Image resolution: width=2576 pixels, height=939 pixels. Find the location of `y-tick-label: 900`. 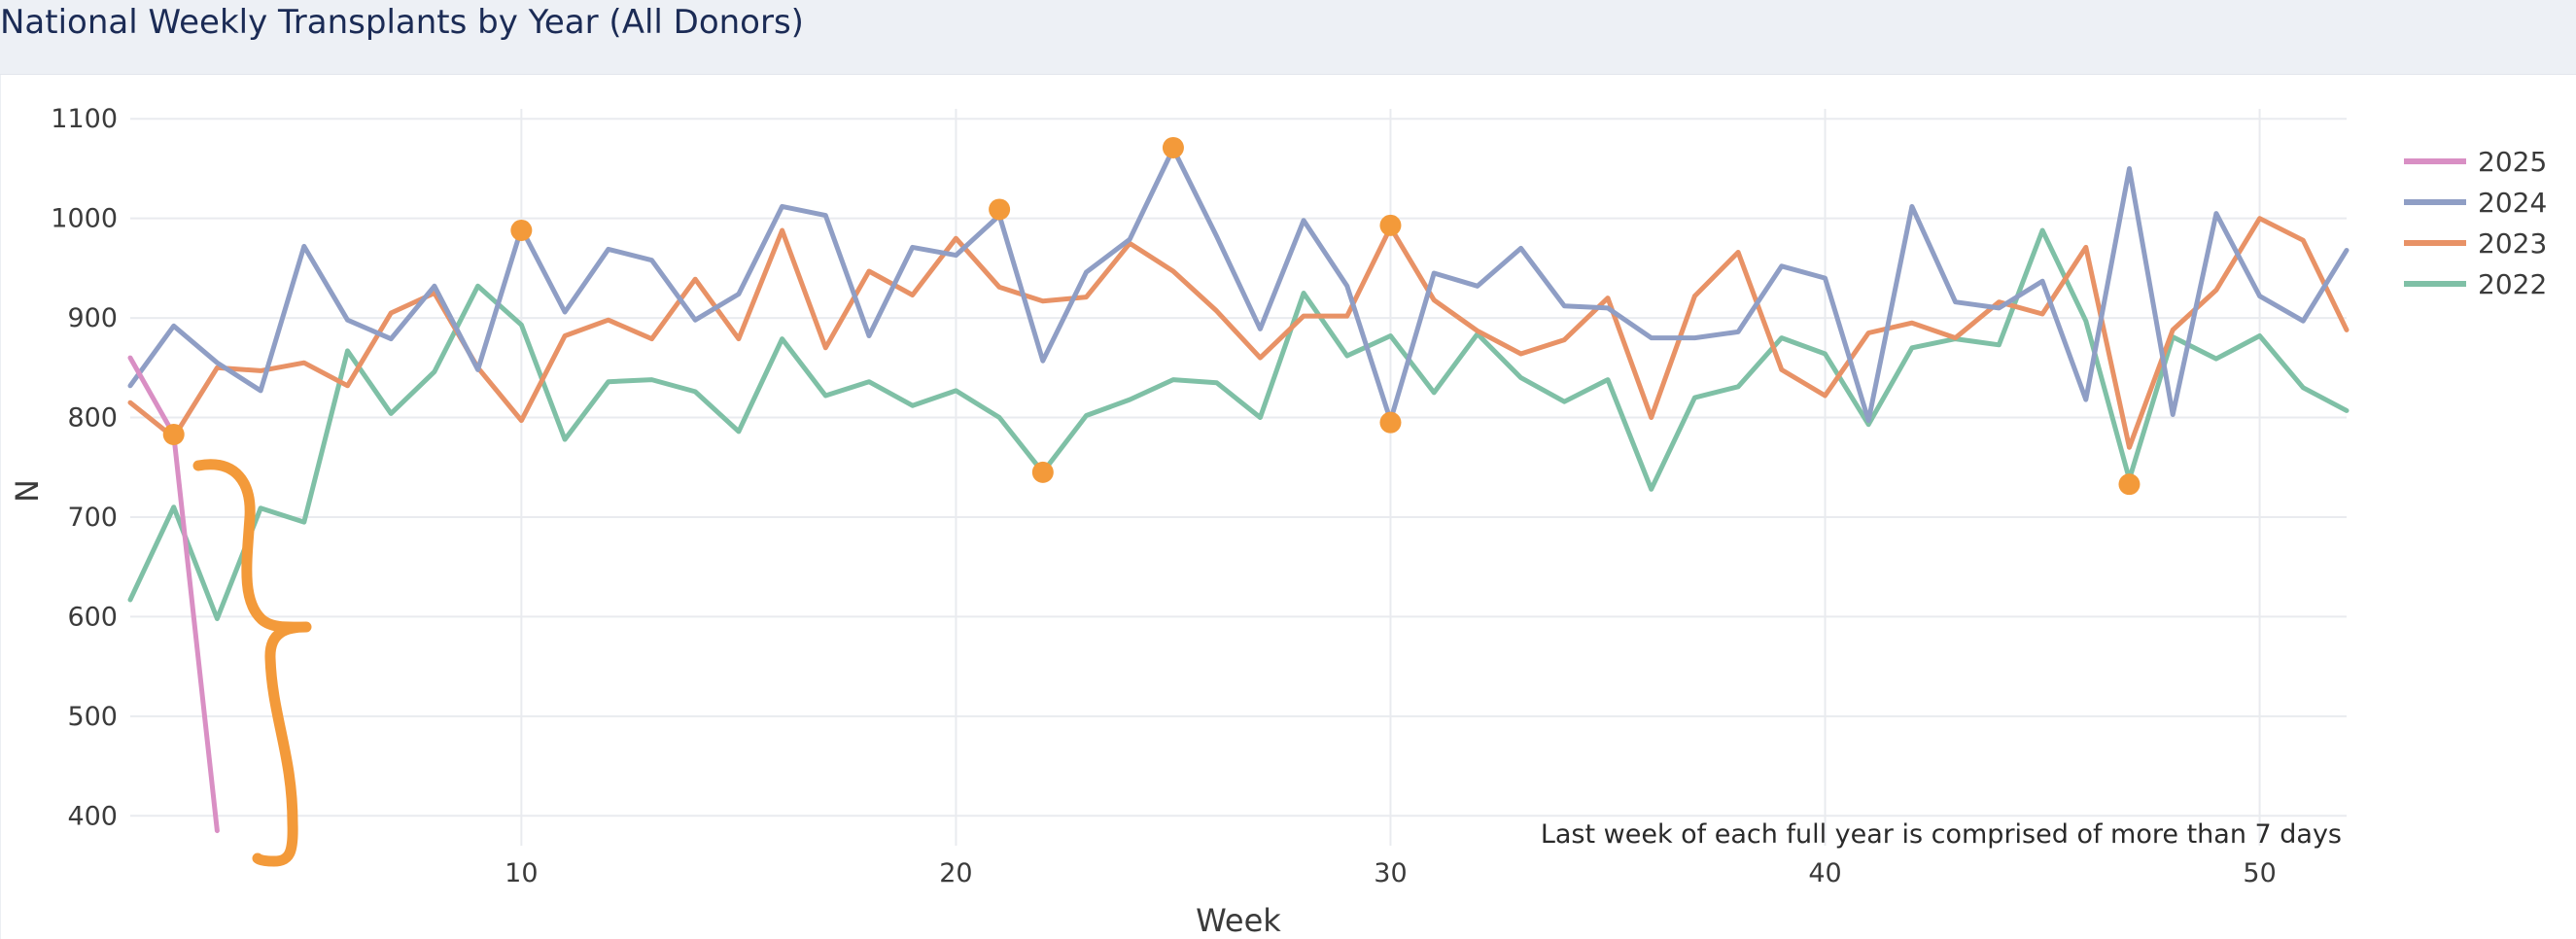

y-tick-label: 900 is located at coordinates (92, 318).